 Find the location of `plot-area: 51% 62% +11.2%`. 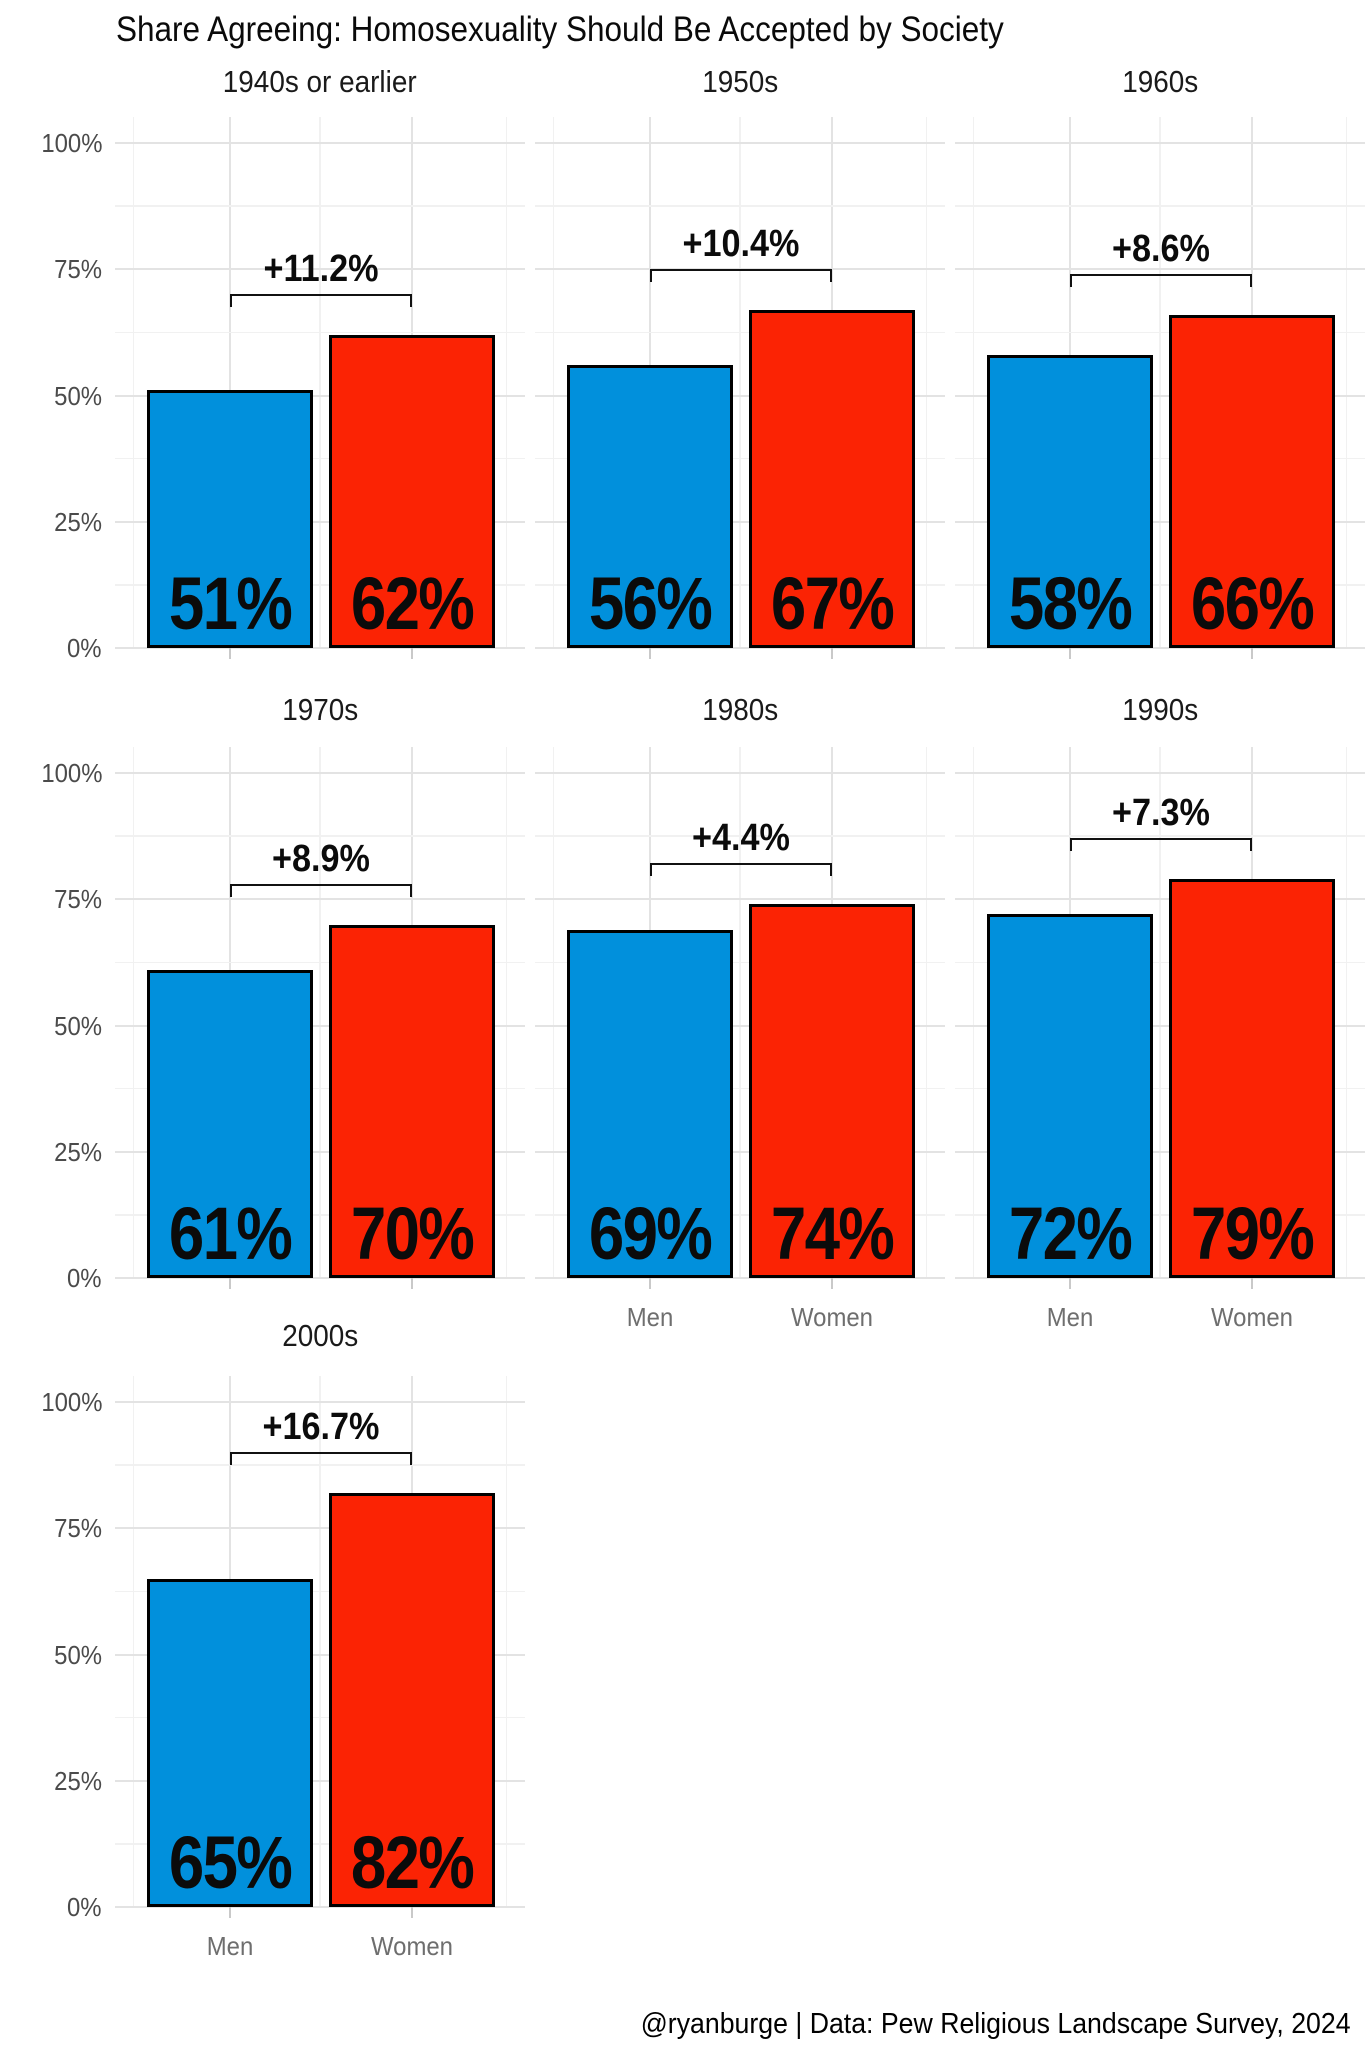

plot-area: 51% 62% +11.2% is located at coordinates (320, 383).